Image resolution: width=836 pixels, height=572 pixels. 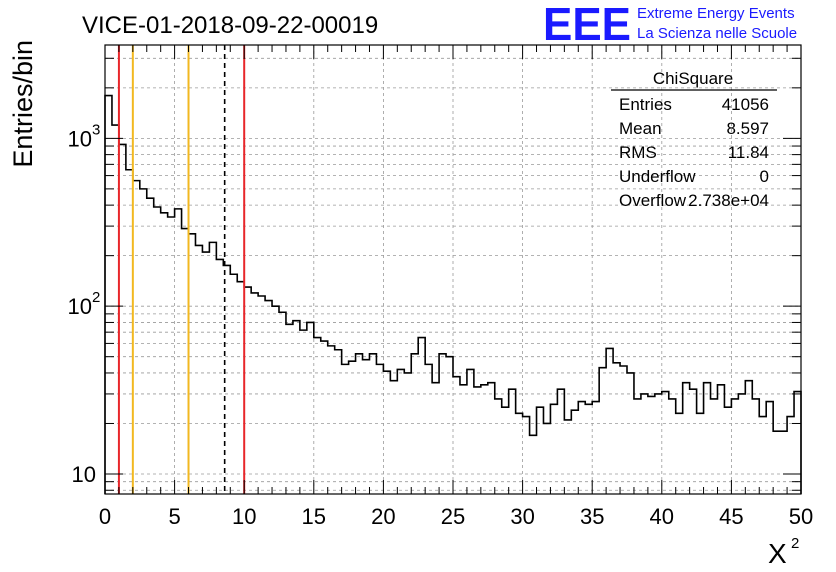 What do you see at coordinates (522, 516) in the screenshot?
I see `x-tick-label: 30` at bounding box center [522, 516].